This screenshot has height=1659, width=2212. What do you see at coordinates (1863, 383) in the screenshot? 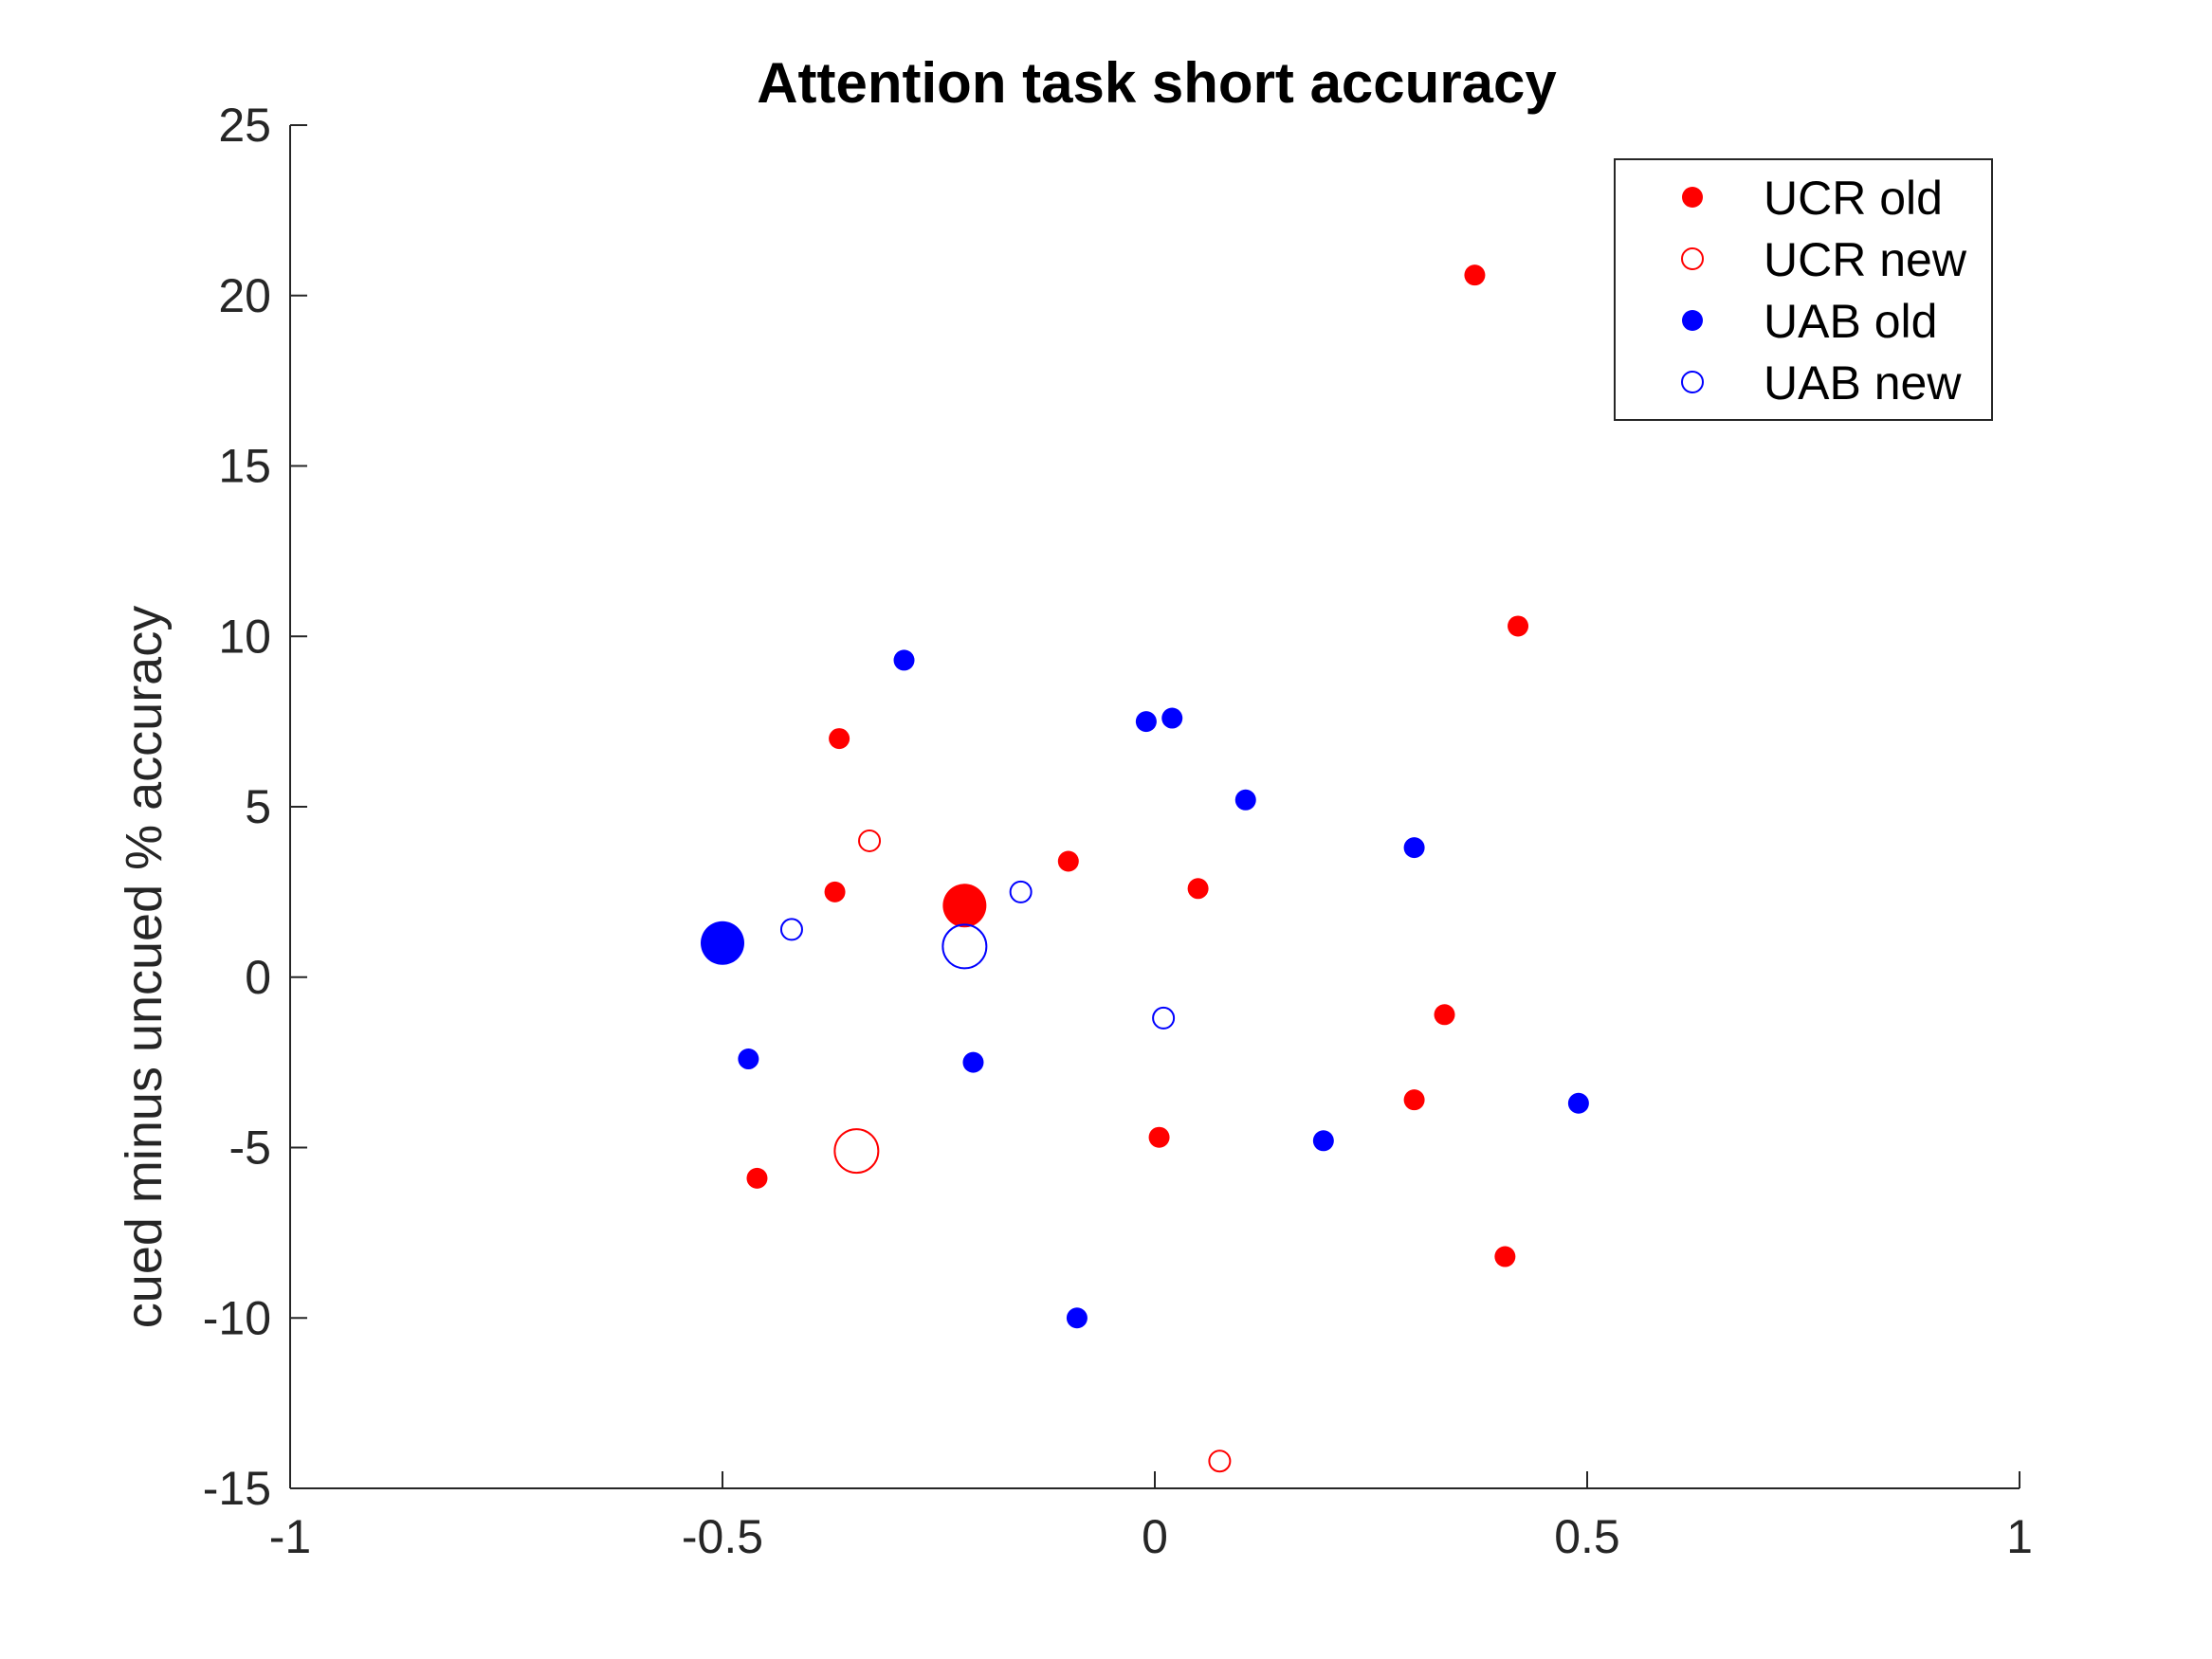
I see `legend-label-uab-new: UAB new` at bounding box center [1863, 383].